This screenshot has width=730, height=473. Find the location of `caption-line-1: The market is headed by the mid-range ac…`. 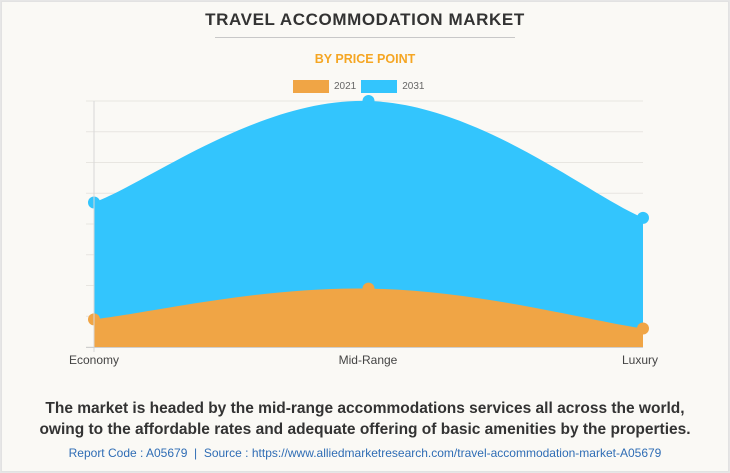

caption-line-1: The market is headed by the mid-range ac… is located at coordinates (365, 408).